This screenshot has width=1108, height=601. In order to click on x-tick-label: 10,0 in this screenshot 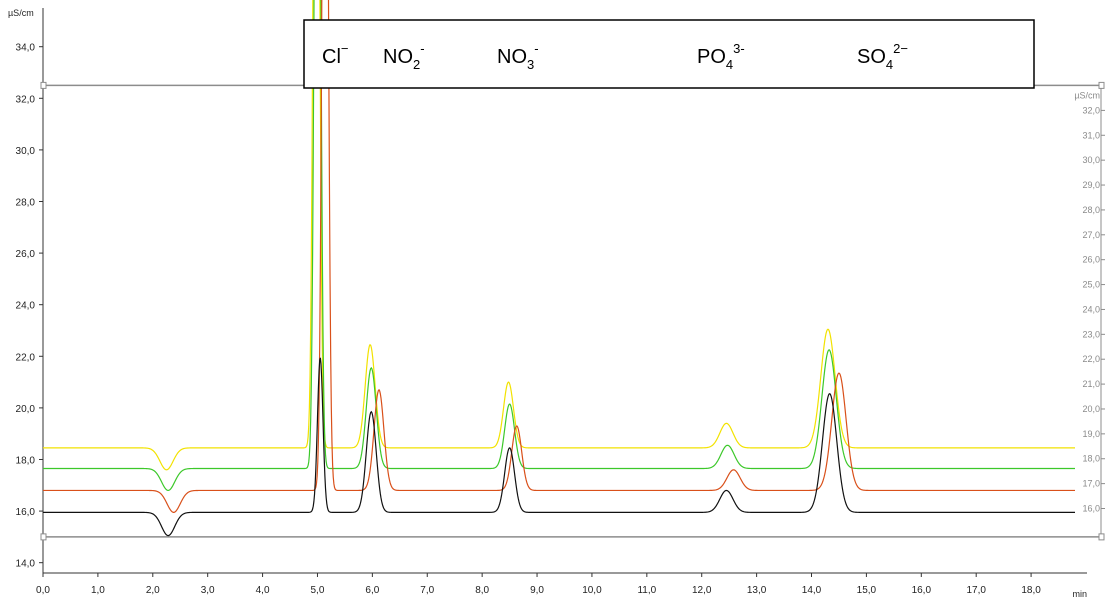, I will do `click(592, 590)`.